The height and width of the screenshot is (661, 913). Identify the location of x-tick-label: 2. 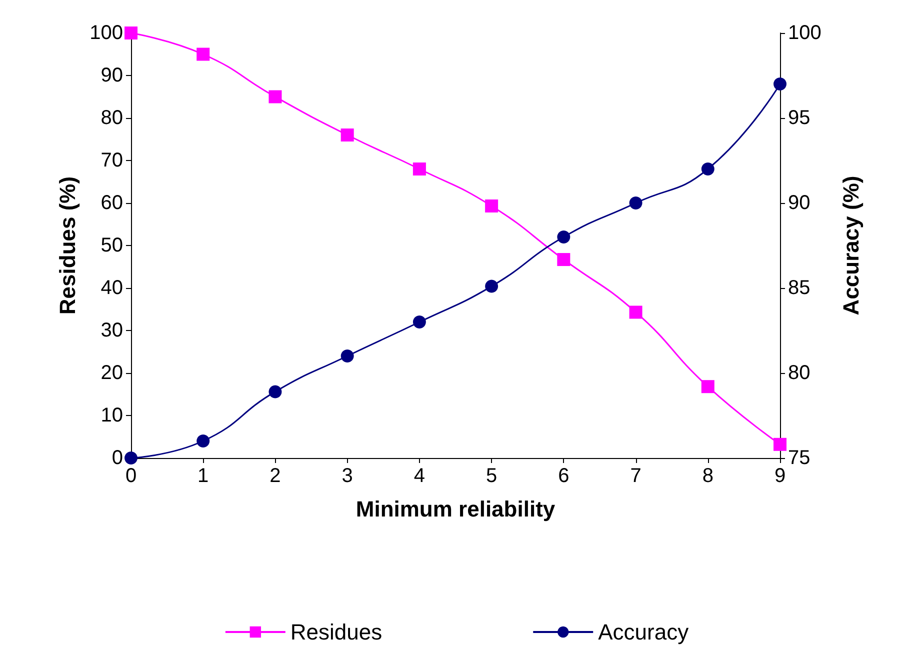
(275, 476).